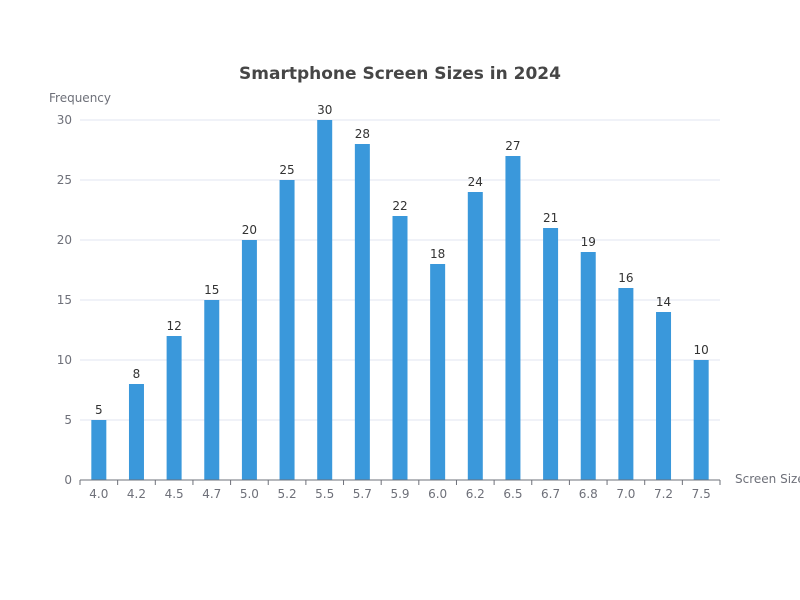 This screenshot has height=600, width=800. I want to click on y-tick-label: 10, so click(64, 360).